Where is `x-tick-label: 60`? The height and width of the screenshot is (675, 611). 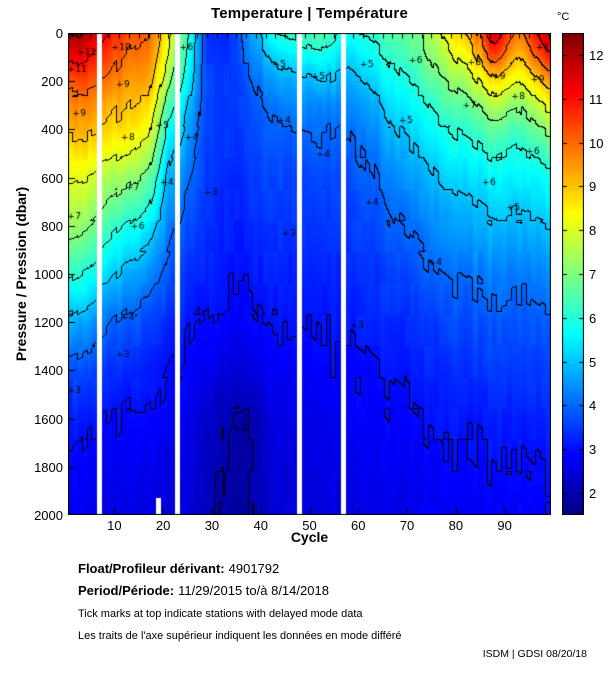 x-tick-label: 60 is located at coordinates (358, 525).